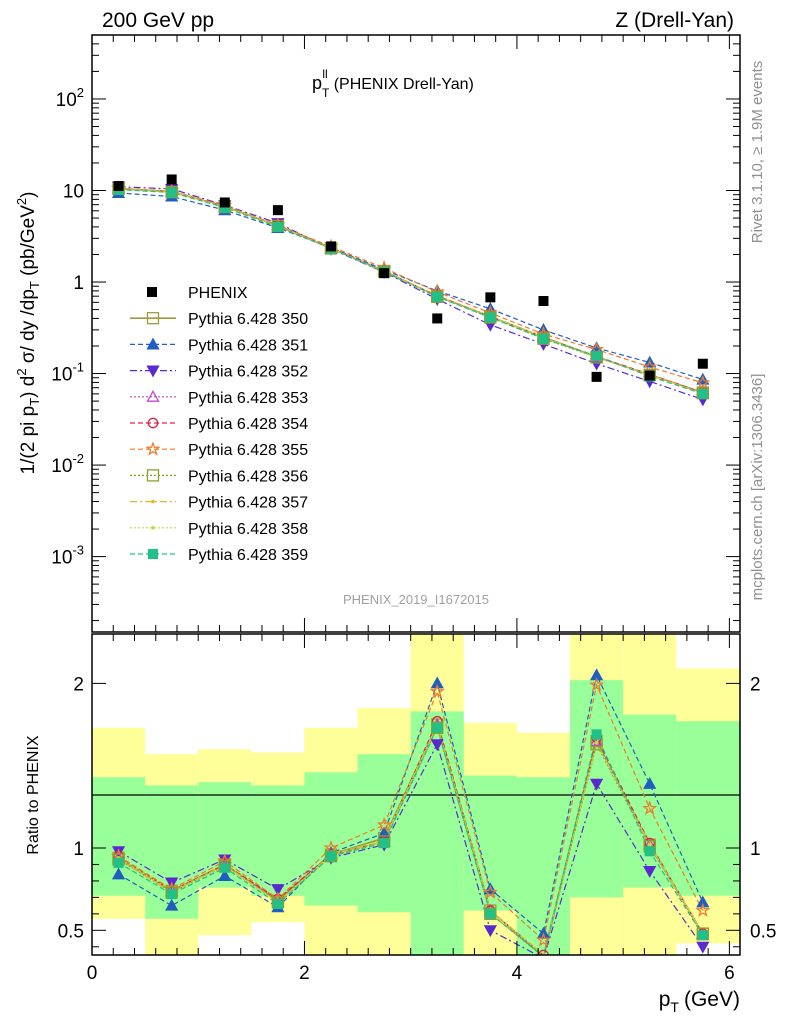  What do you see at coordinates (248, 319) in the screenshot?
I see `legend-label-350: Pythia 6.428 350` at bounding box center [248, 319].